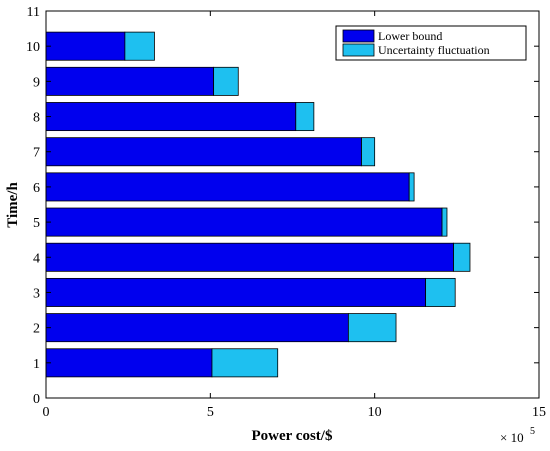  What do you see at coordinates (244, 222) in the screenshot?
I see `bar-lower-bound-t5` at bounding box center [244, 222].